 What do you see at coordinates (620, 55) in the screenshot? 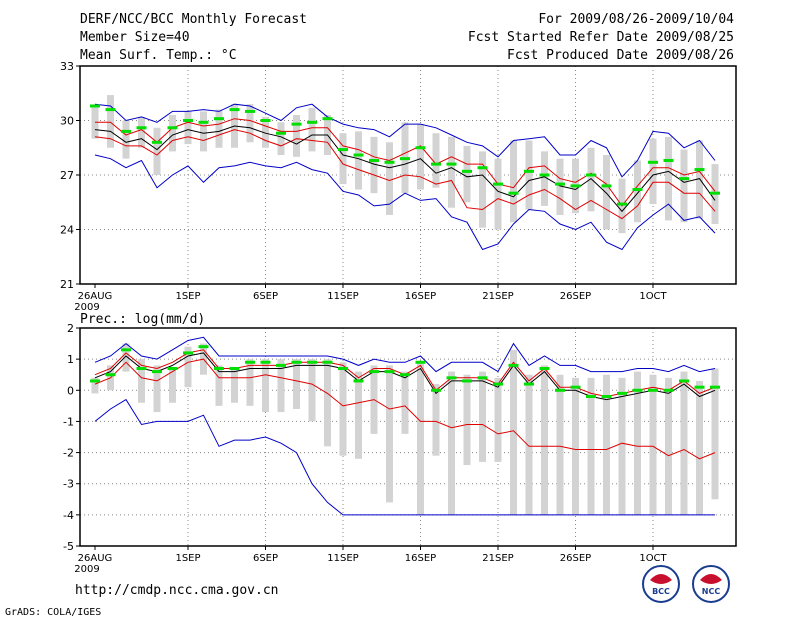
I see `produced-date: Fcst Produced Date 2009/08/26` at bounding box center [620, 55].